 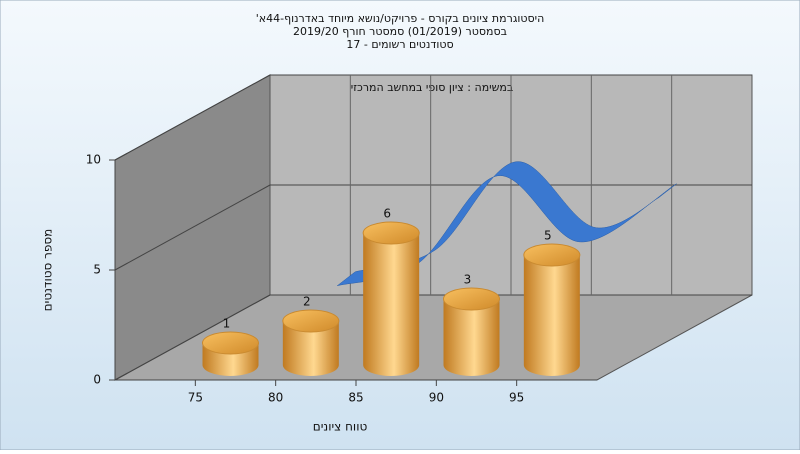 I want to click on x-tick-label: 90, so click(x=436, y=398).